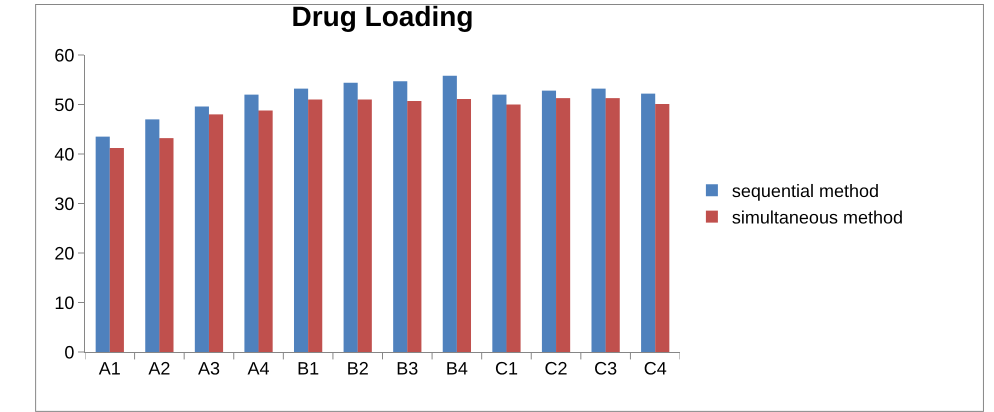  Describe the element at coordinates (407, 368) in the screenshot. I see `x-tick-label: B3` at that location.